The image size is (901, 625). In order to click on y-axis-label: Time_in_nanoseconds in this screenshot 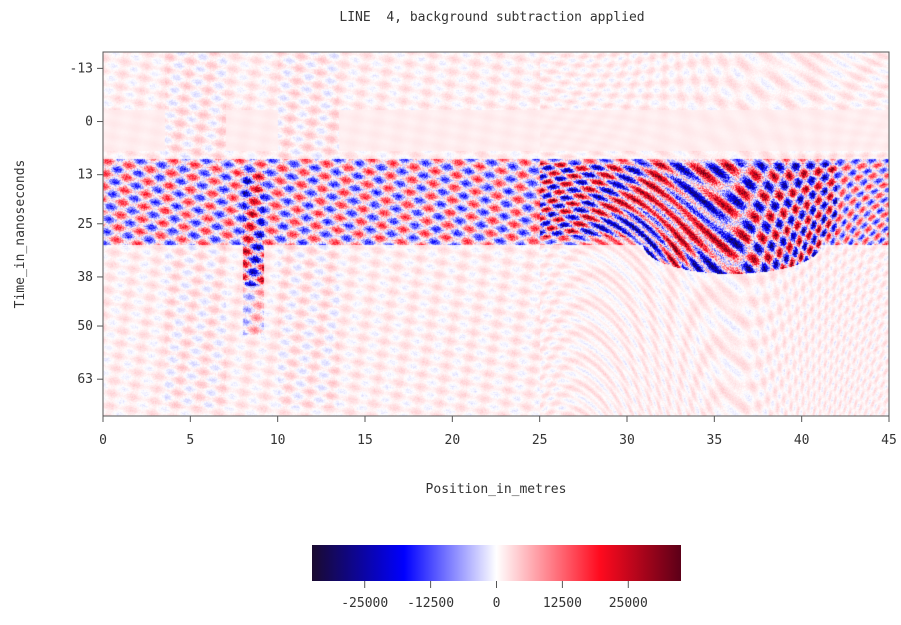, I will do `click(20, 234)`.